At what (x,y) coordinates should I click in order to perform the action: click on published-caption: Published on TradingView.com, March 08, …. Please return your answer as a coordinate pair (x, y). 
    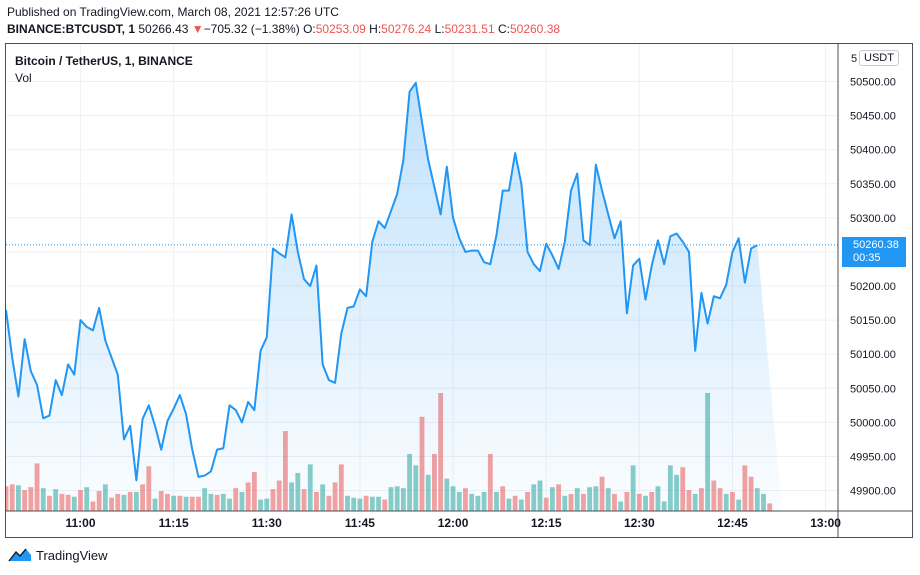
    Looking at the image, I should click on (173, 12).